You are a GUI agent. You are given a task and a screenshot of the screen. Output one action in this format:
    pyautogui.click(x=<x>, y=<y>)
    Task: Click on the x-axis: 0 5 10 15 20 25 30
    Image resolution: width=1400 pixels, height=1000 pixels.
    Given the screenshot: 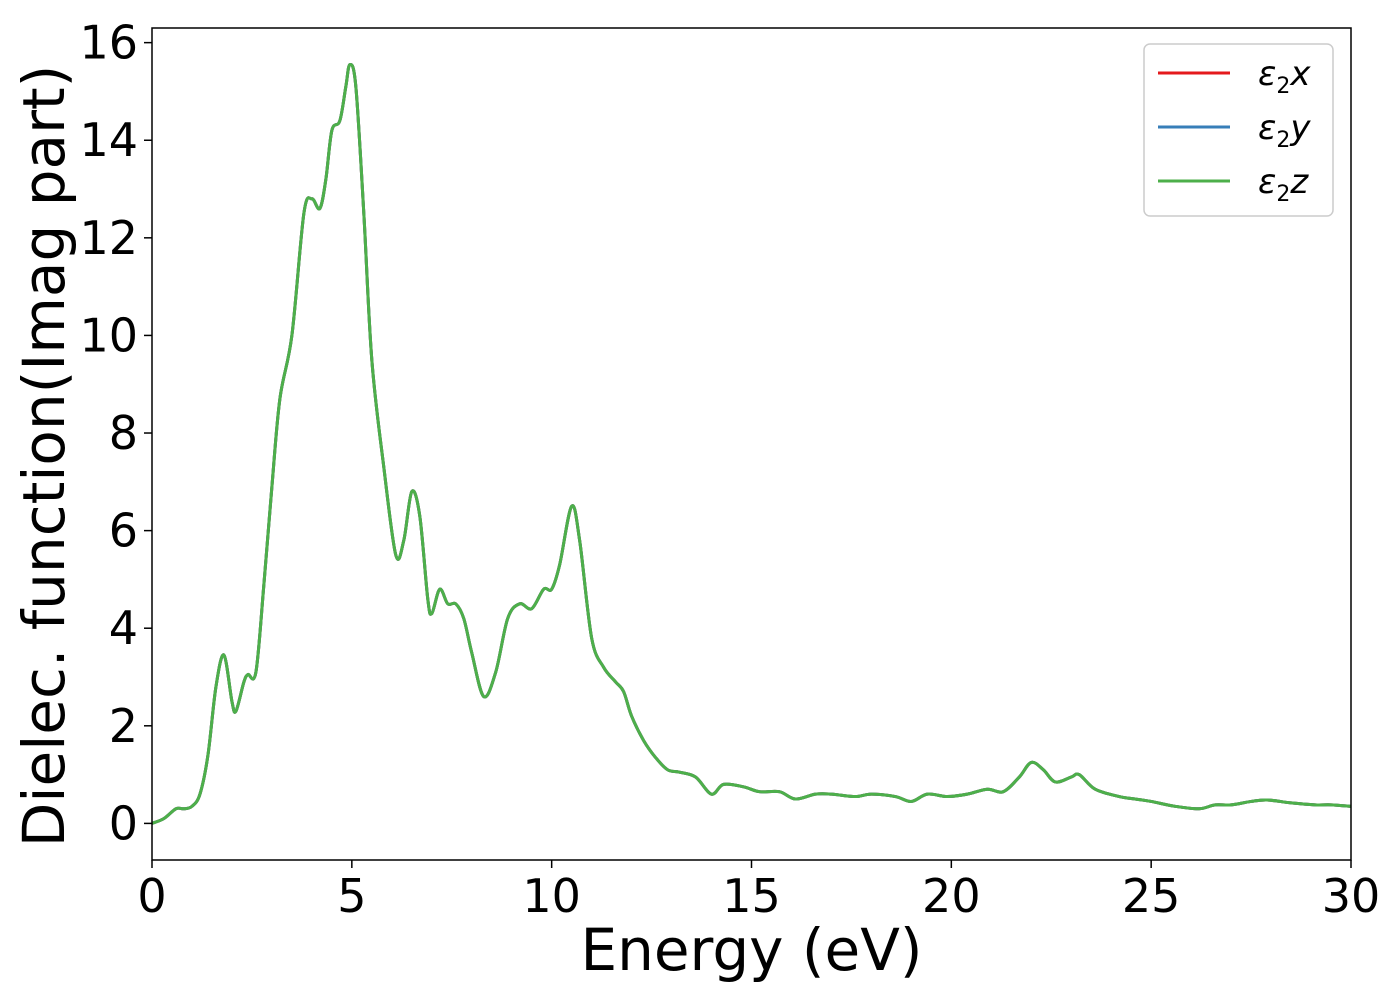 What is the action you would take?
    pyautogui.click(x=758, y=891)
    